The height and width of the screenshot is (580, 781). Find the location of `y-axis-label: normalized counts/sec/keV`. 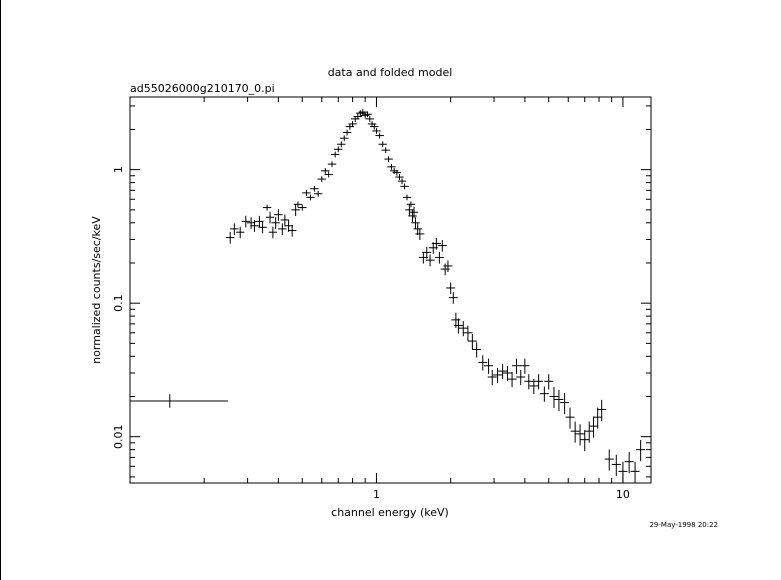

y-axis-label: normalized counts/sec/keV is located at coordinates (96, 290).